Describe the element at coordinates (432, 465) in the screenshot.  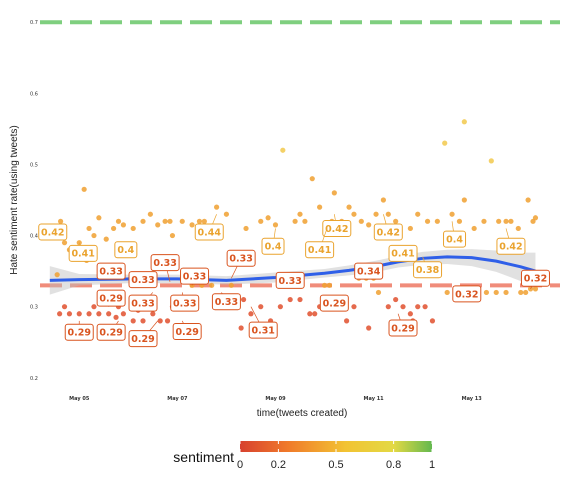
I see `legend-tick-label: 1` at that location.